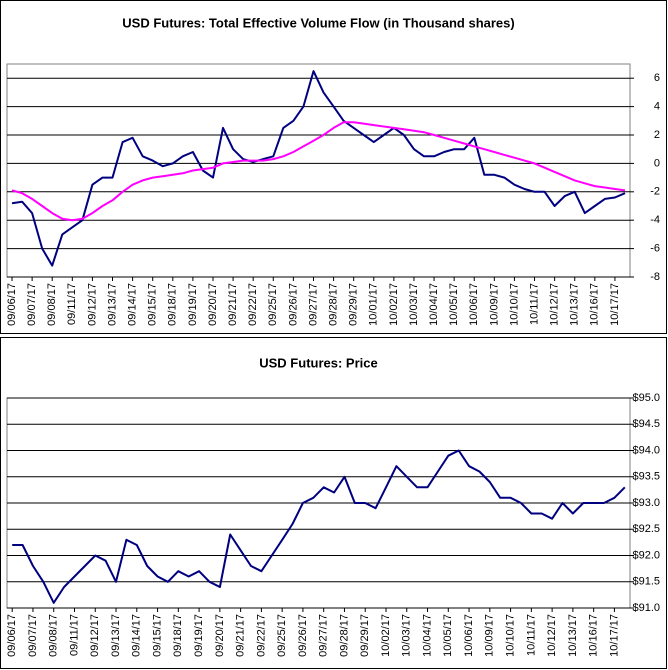 Image resolution: width=668 pixels, height=670 pixels. Describe the element at coordinates (655, 192) in the screenshot. I see `y-tick-label: -2` at that location.